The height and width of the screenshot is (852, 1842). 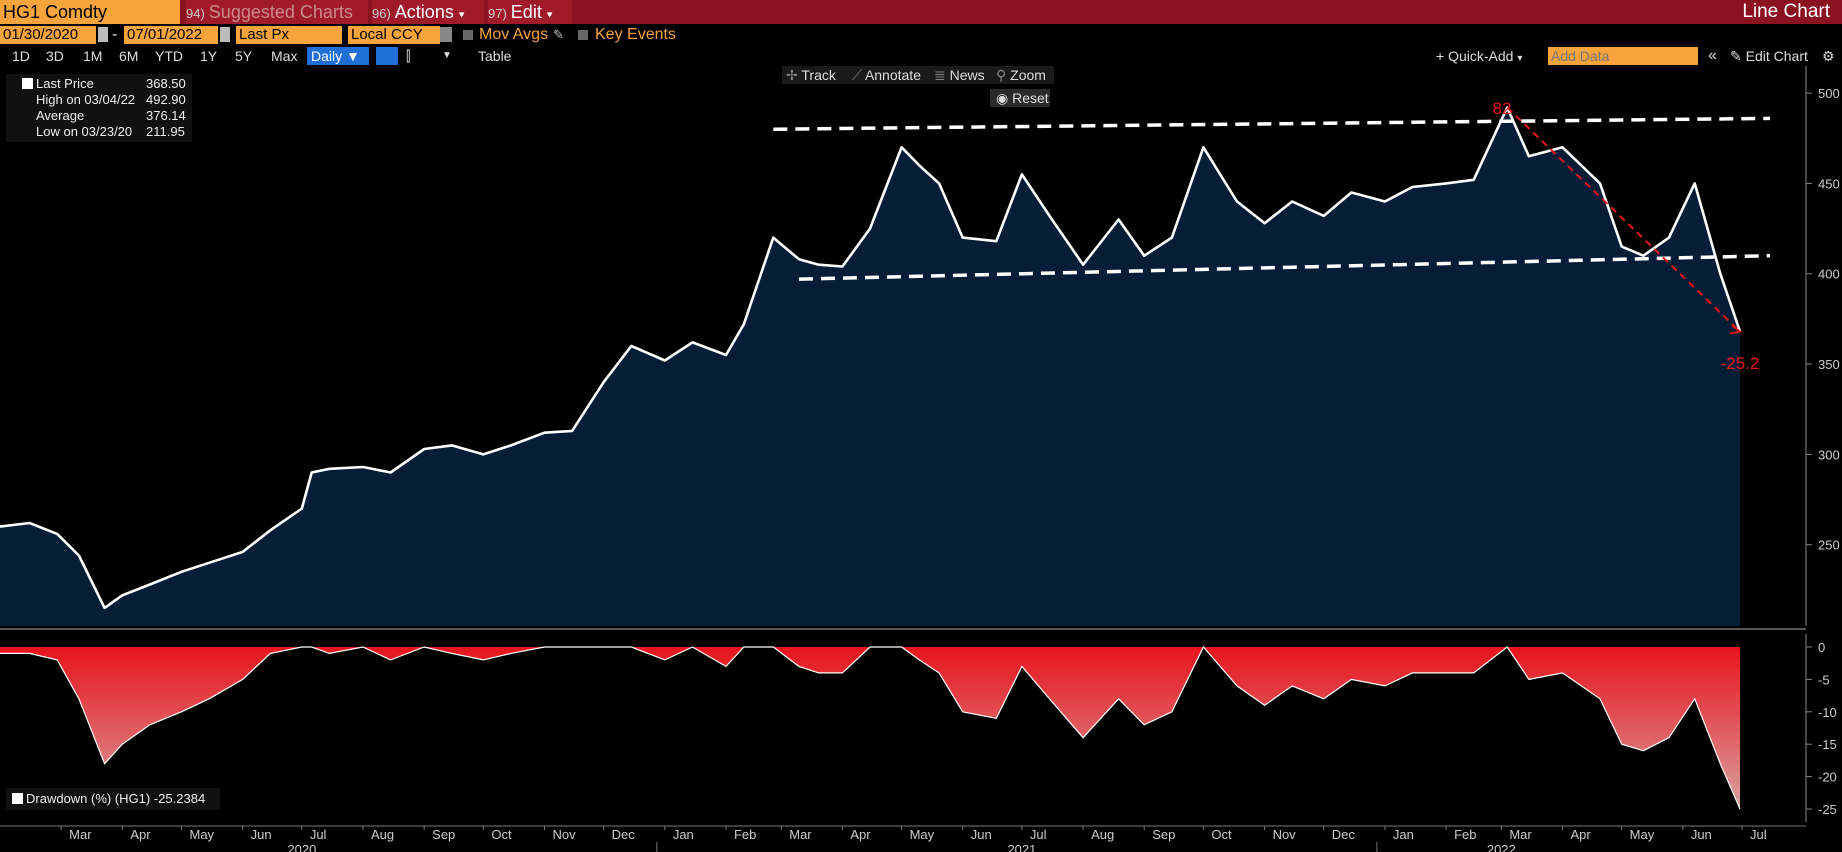 What do you see at coordinates (244, 56) in the screenshot?
I see `range-5y-button: 5Y` at bounding box center [244, 56].